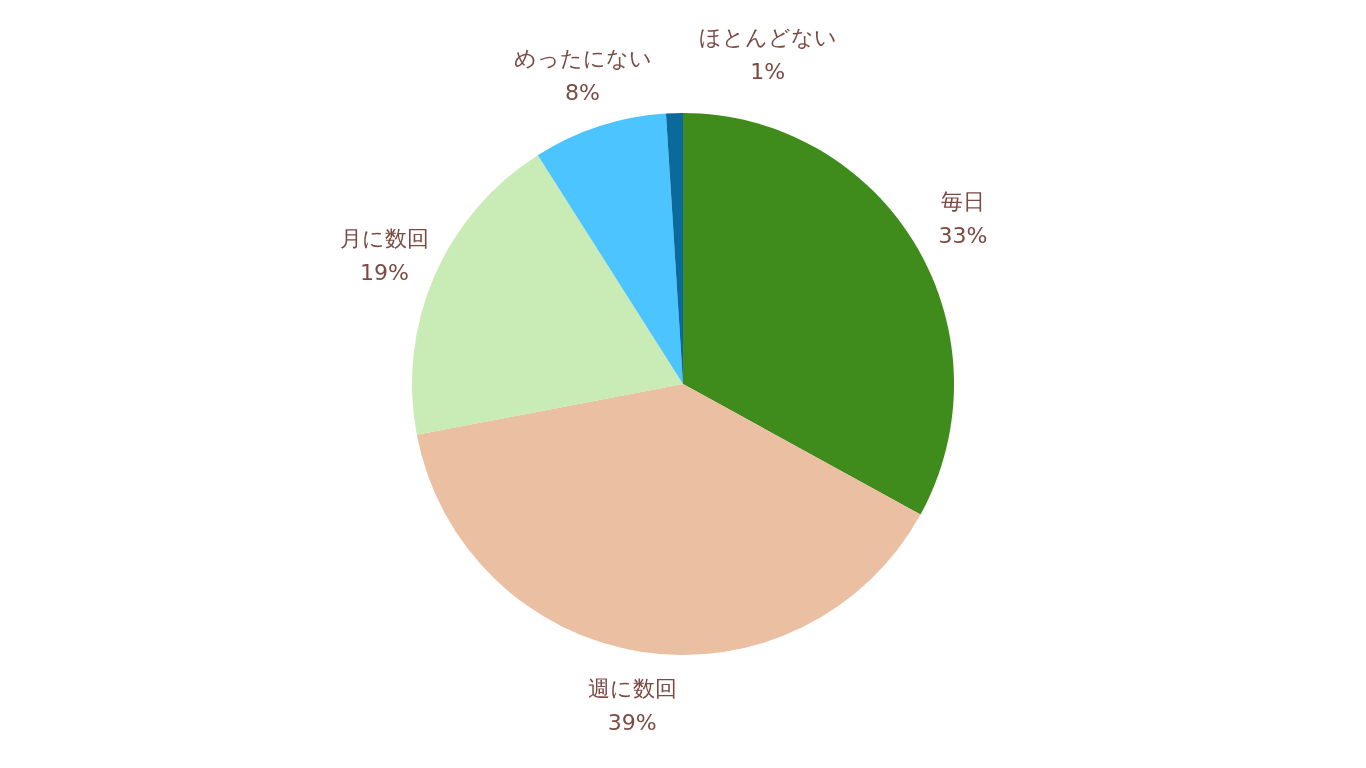 The width and height of the screenshot is (1366, 768). What do you see at coordinates (632, 689) in the screenshot?
I see `slice-label: 週に数回` at bounding box center [632, 689].